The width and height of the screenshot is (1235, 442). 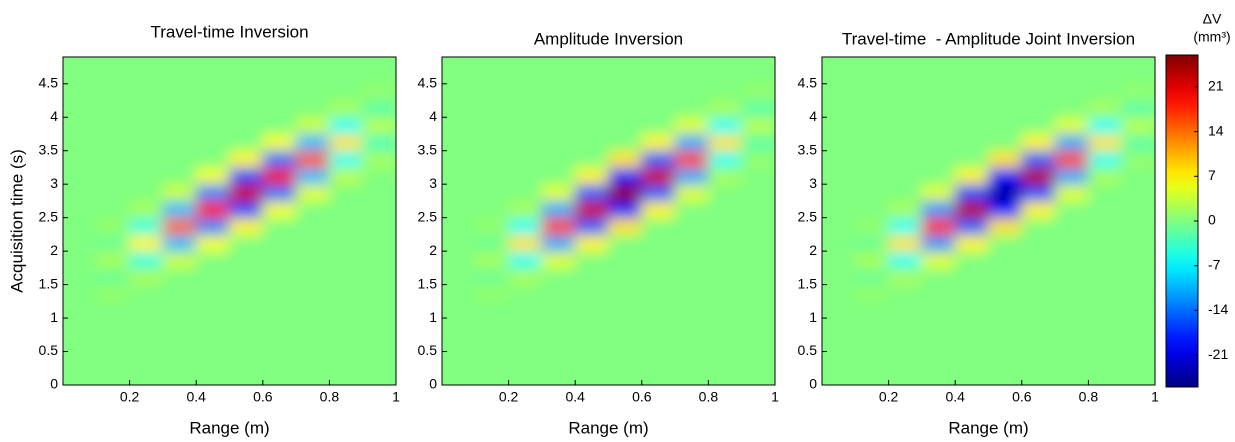 I want to click on y-tick-label: 2.5, so click(x=808, y=216).